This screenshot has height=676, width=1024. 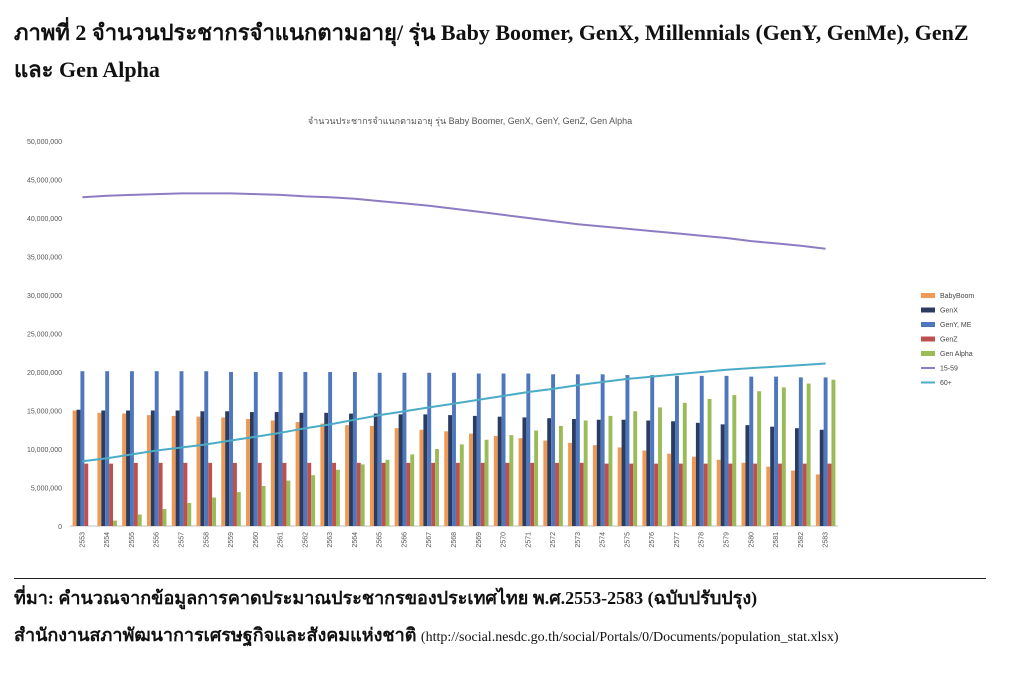 What do you see at coordinates (181, 540) in the screenshot?
I see `x-tick-label: 2557` at bounding box center [181, 540].